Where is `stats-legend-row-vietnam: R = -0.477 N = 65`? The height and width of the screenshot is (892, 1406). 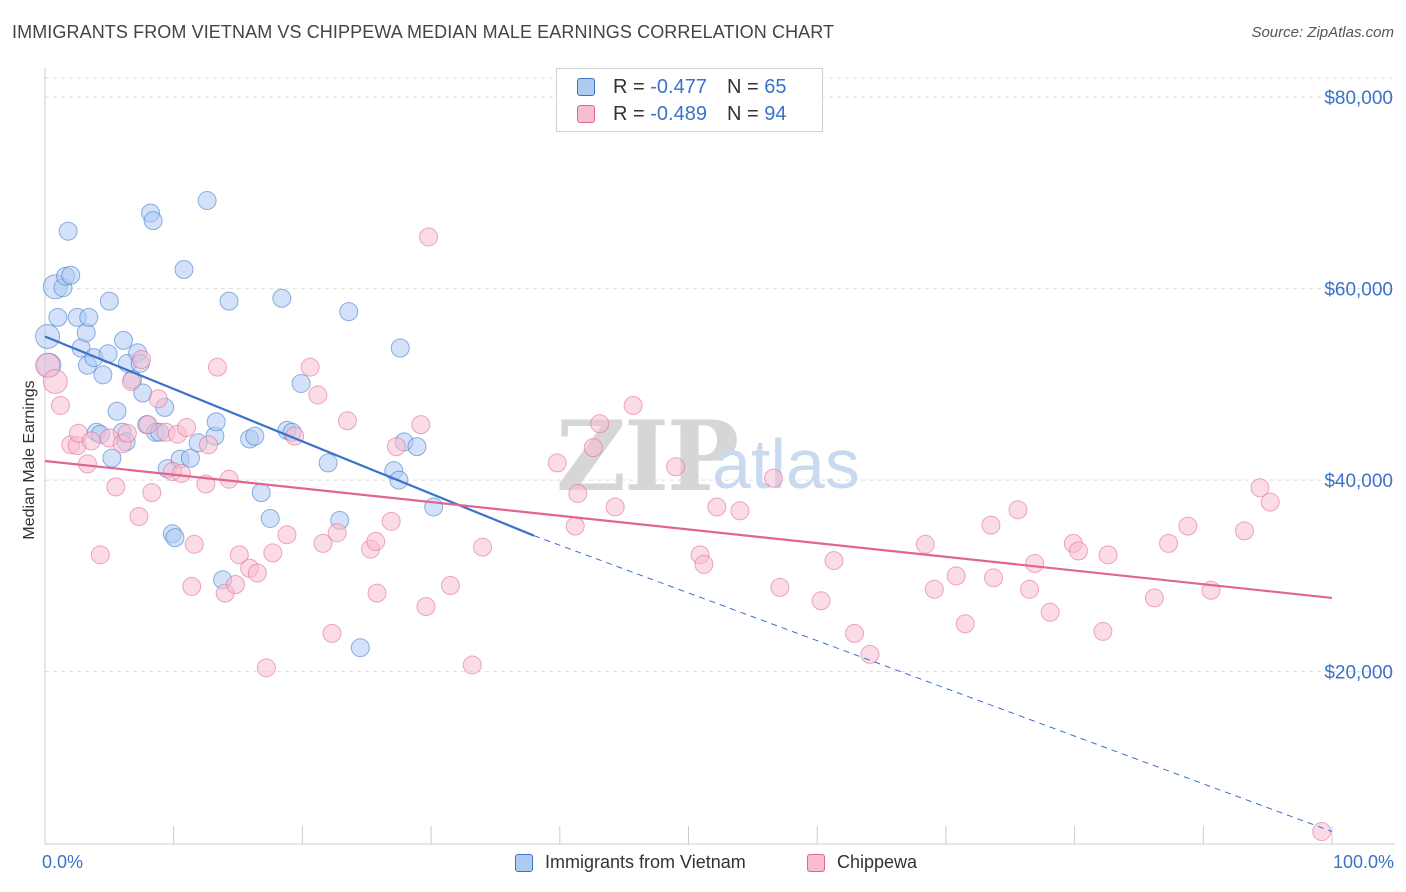
stats-legend-row-vietnam: R = -0.477 N = 65 is located at coordinates (681, 87).